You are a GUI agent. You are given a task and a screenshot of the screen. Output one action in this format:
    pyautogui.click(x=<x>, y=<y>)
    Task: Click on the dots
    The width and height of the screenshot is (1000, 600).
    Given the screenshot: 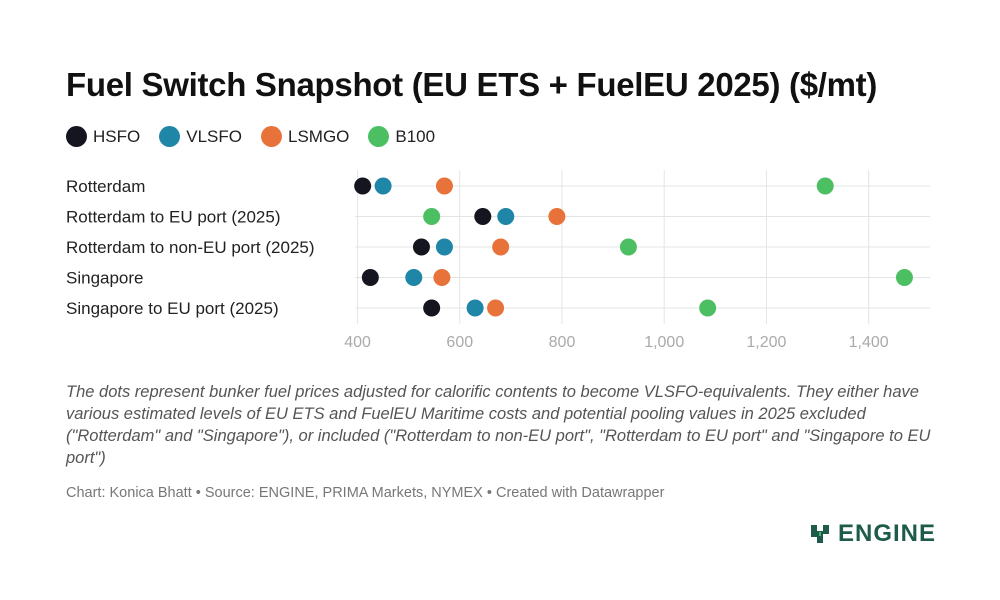 What is the action you would take?
    pyautogui.click(x=633, y=247)
    